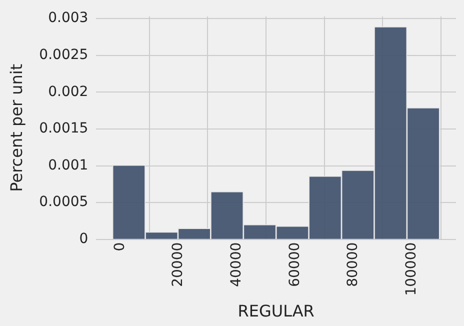 Image resolution: width=464 pixels, height=326 pixels. What do you see at coordinates (63, 128) in the screenshot?
I see `y-tick-label: 0.0015` at bounding box center [63, 128].